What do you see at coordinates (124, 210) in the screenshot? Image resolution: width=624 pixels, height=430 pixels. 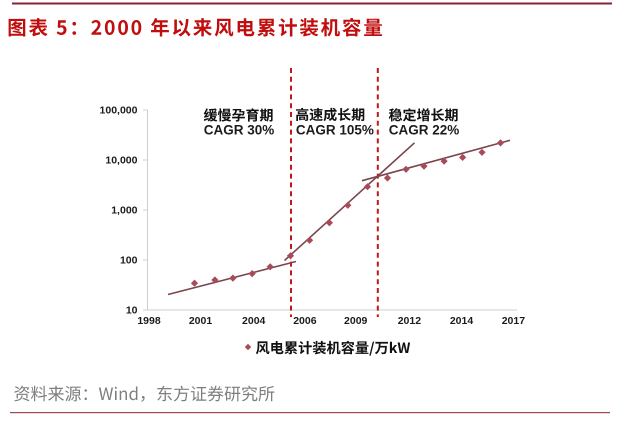 I see `svg-text: 1,000` at bounding box center [124, 210].